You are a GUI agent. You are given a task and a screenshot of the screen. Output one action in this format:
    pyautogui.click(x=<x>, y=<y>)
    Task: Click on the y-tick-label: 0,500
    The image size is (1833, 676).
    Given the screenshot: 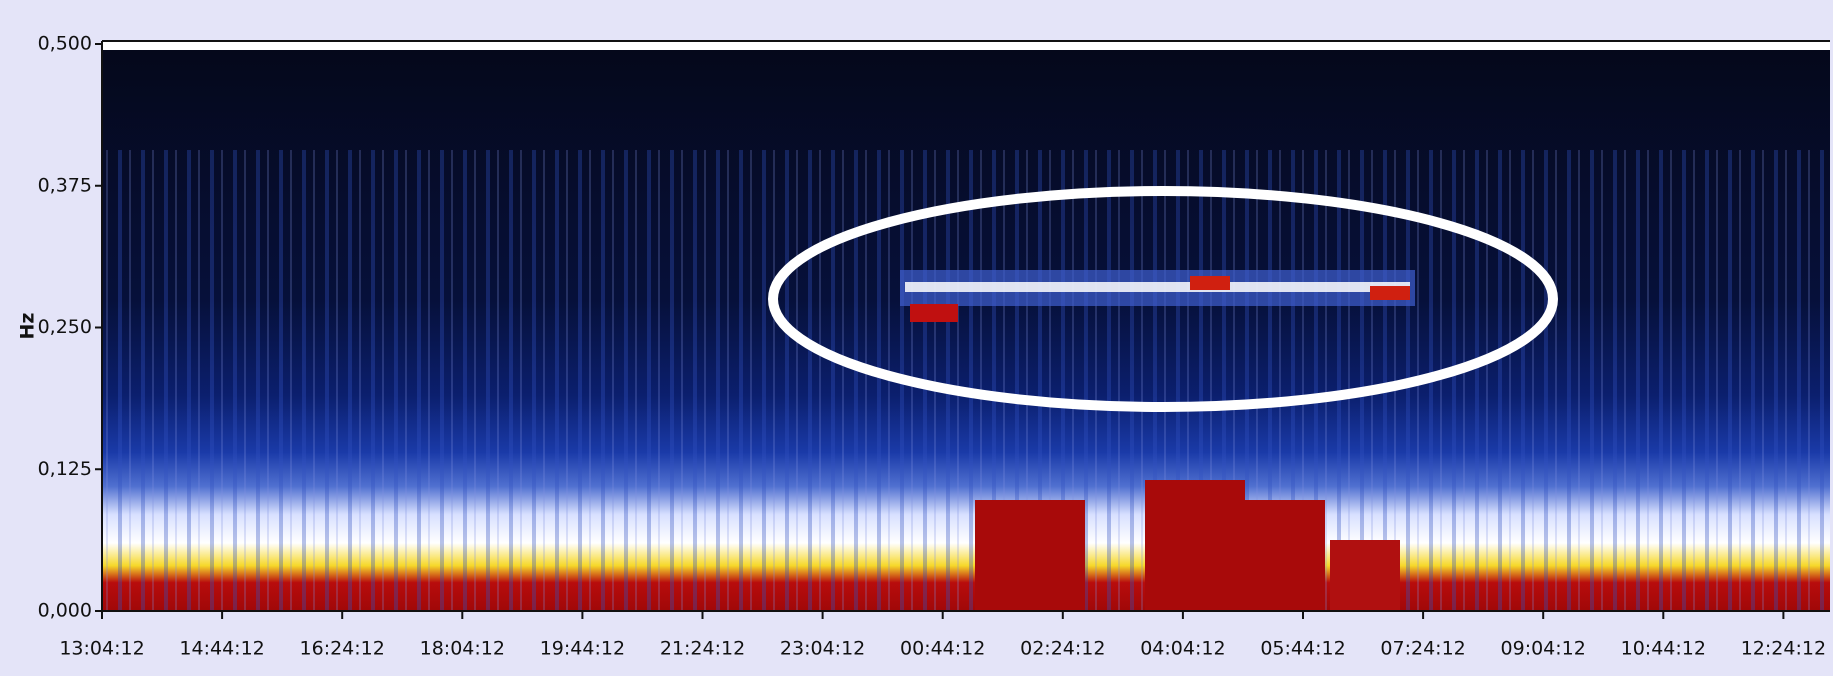 What is the action you would take?
    pyautogui.click(x=65, y=44)
    